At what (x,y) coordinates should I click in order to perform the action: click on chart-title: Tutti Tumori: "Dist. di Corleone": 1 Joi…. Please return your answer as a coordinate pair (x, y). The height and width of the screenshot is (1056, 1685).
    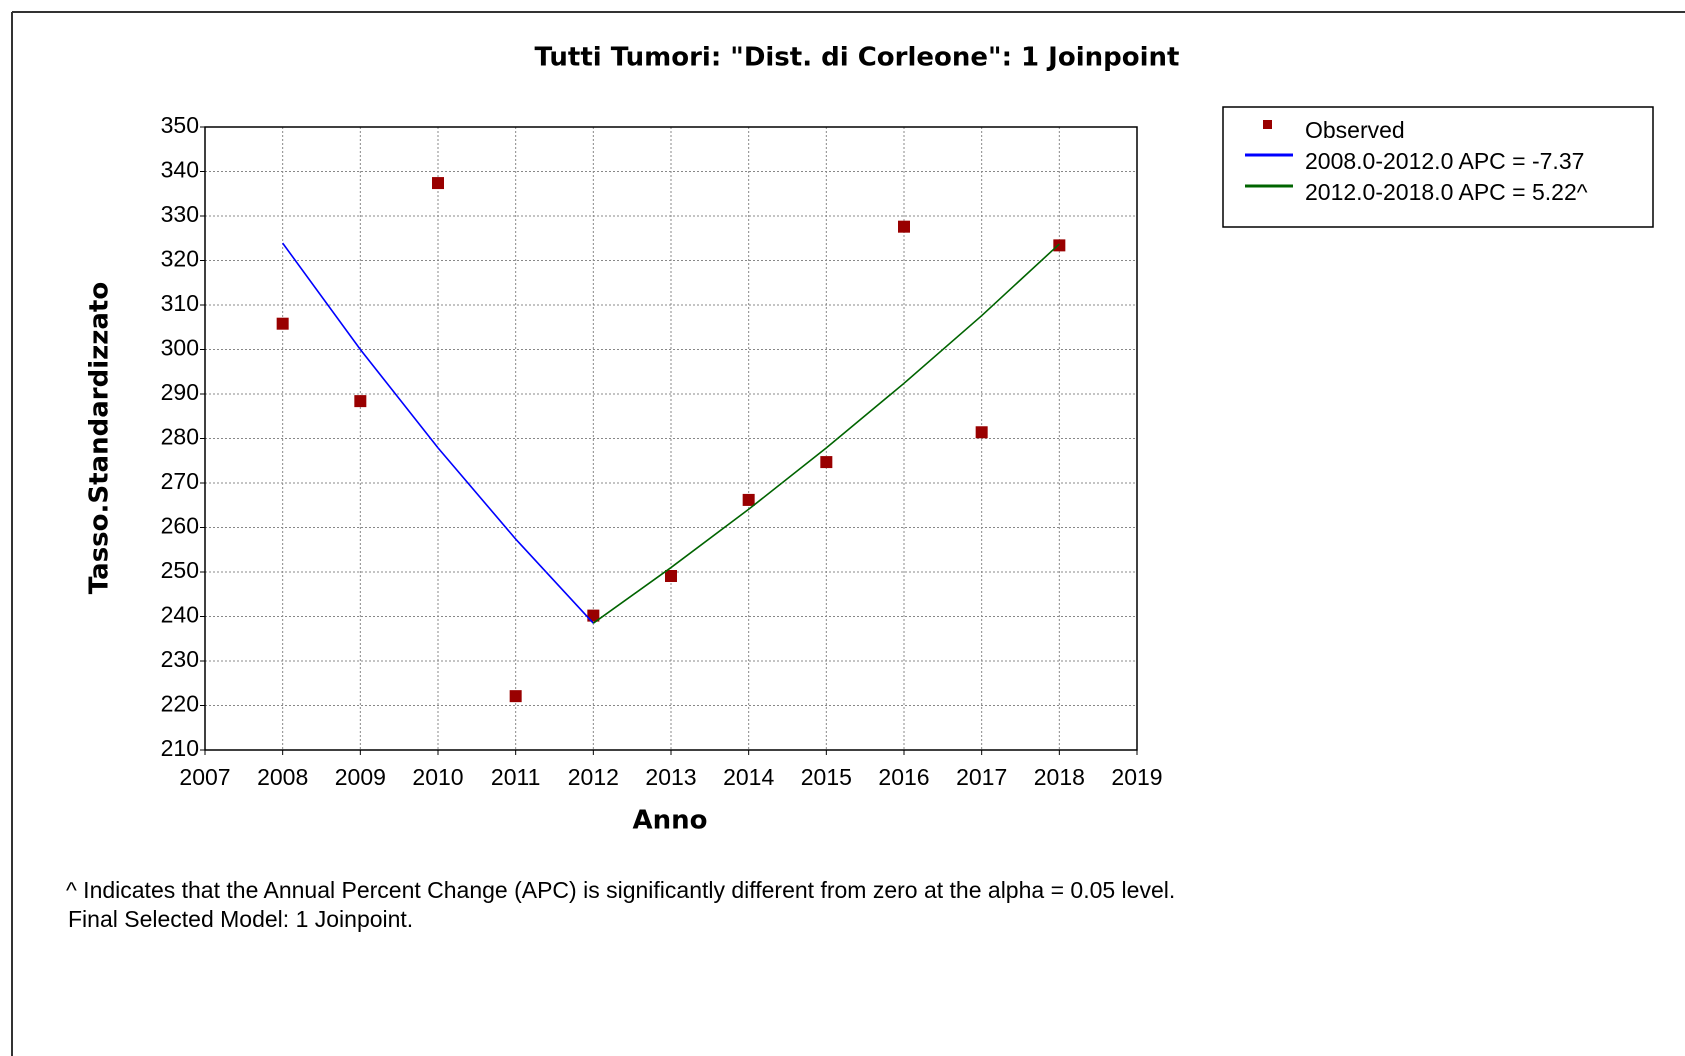
    Looking at the image, I should click on (857, 58).